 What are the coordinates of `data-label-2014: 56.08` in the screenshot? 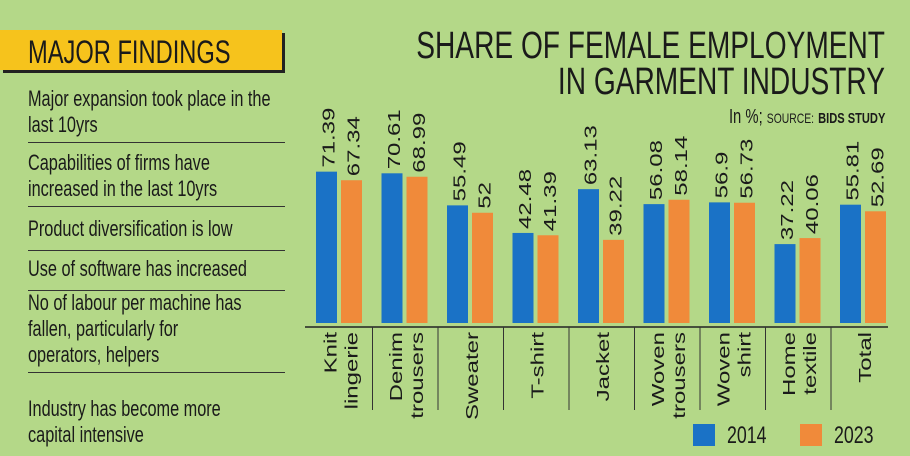 It's located at (656, 170).